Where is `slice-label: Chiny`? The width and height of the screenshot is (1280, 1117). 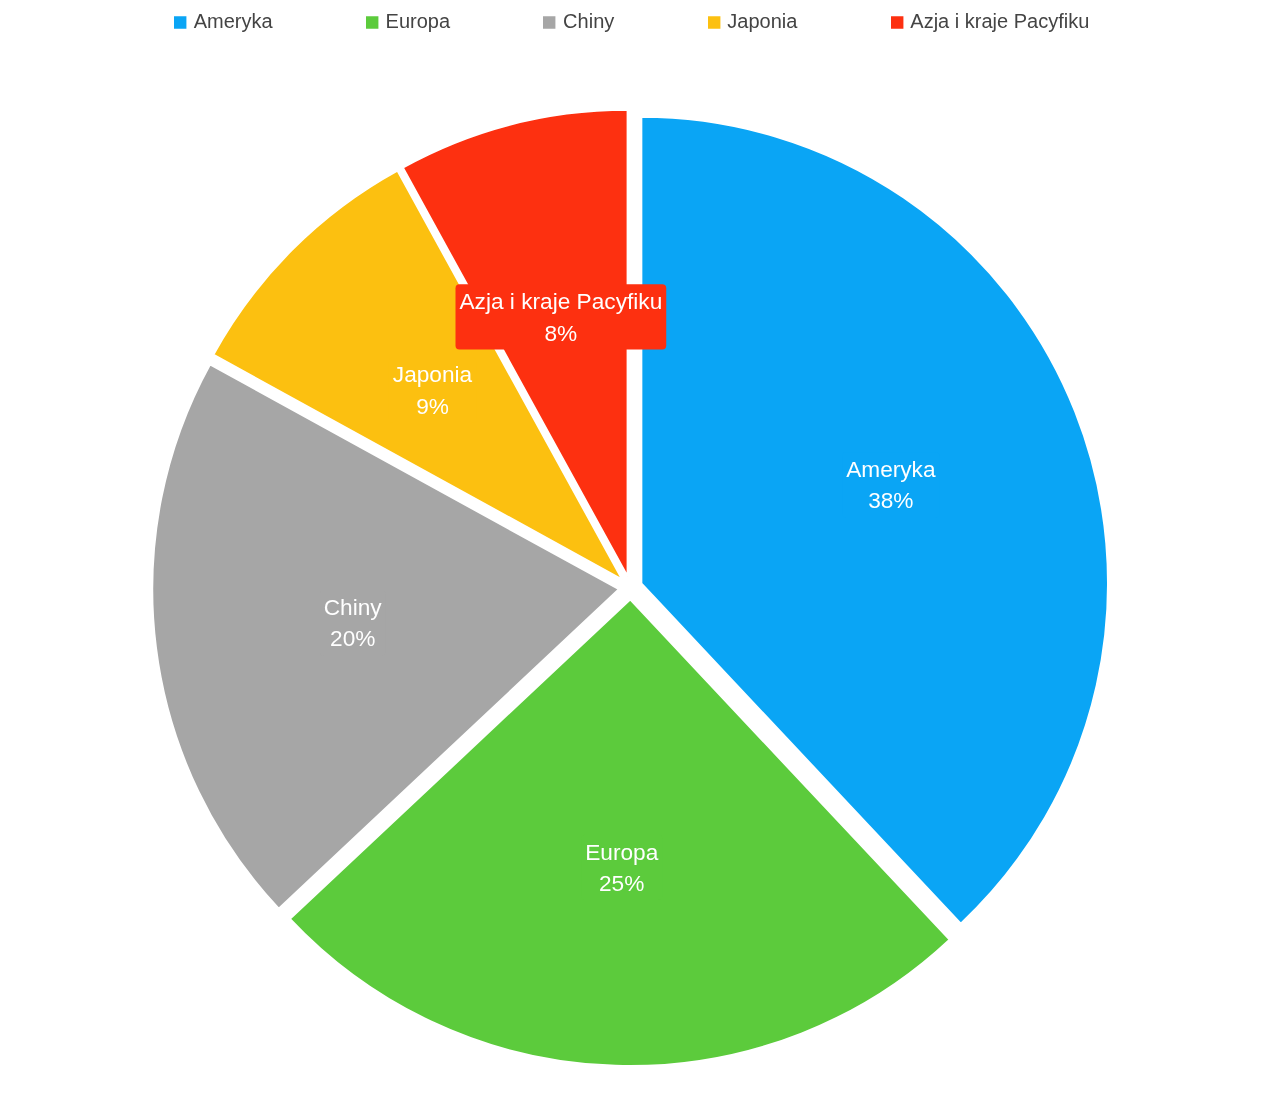 slice-label: Chiny is located at coordinates (353, 607).